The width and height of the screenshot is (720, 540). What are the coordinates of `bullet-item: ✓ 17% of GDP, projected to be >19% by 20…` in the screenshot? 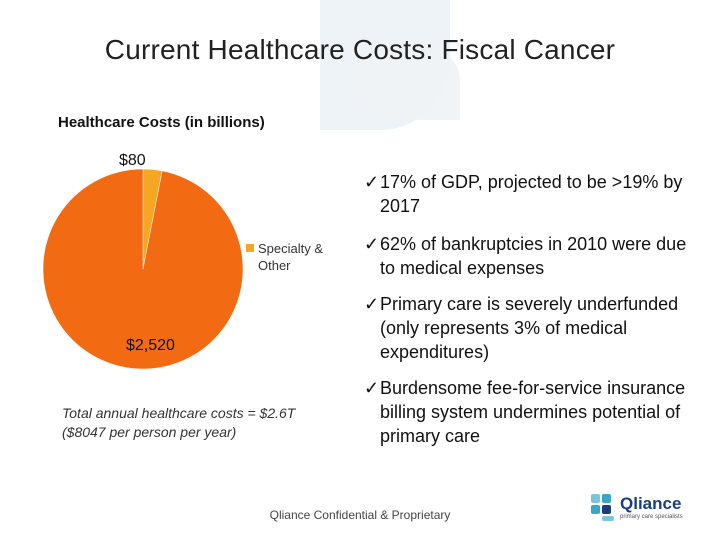 It's located at (535, 194).